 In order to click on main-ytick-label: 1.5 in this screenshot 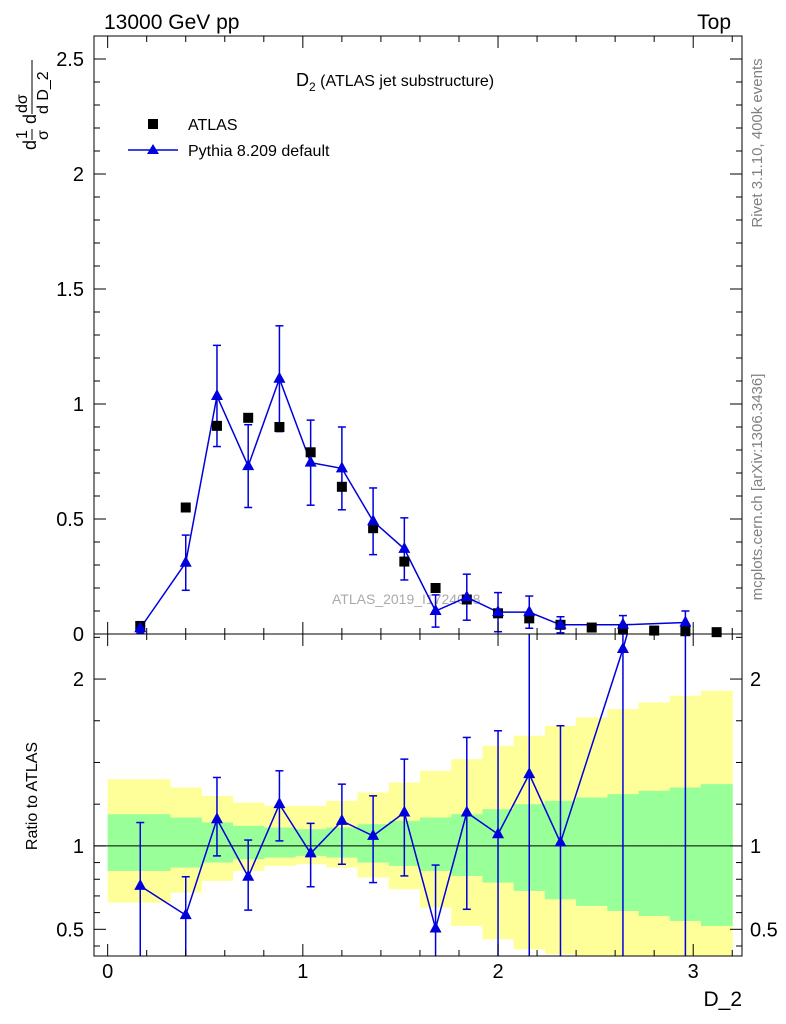, I will do `click(70, 290)`.